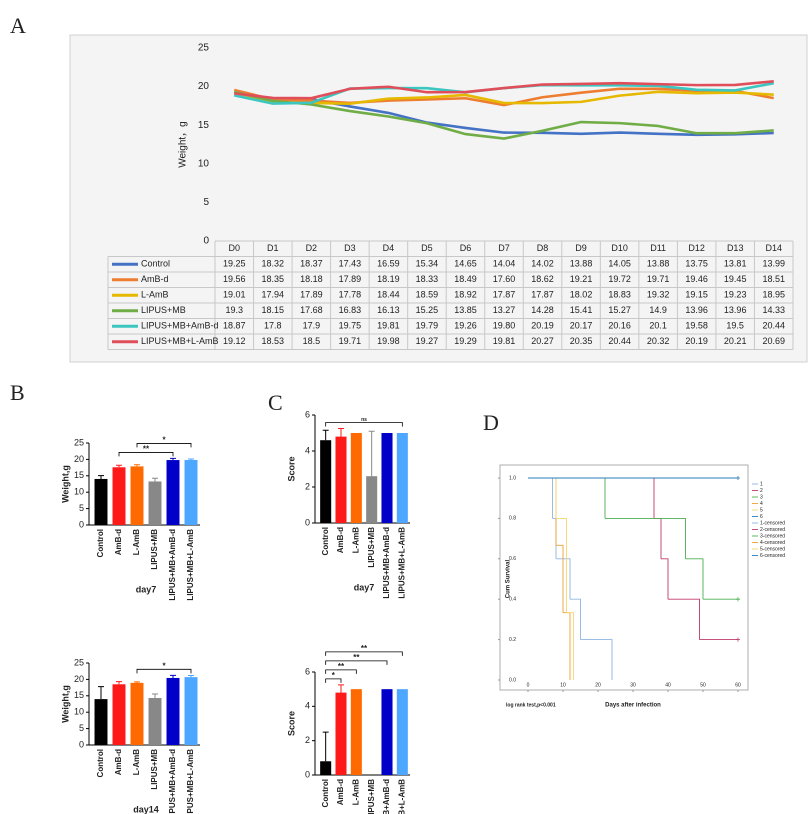 The height and width of the screenshot is (814, 810). I want to click on table-cell: 19.75, so click(350, 326).